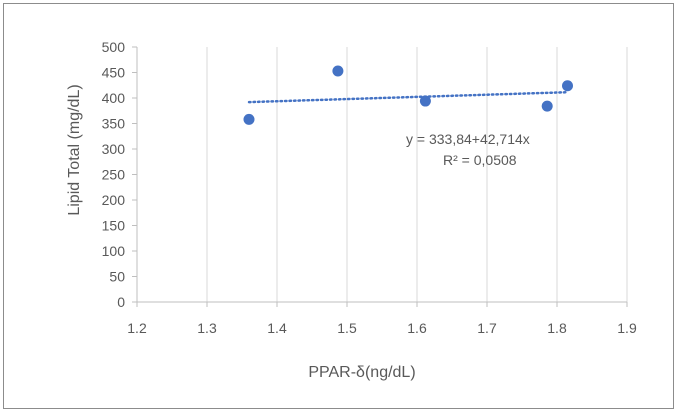 This screenshot has height=413, width=679. I want to click on y-tick-label: 350, so click(114, 124).